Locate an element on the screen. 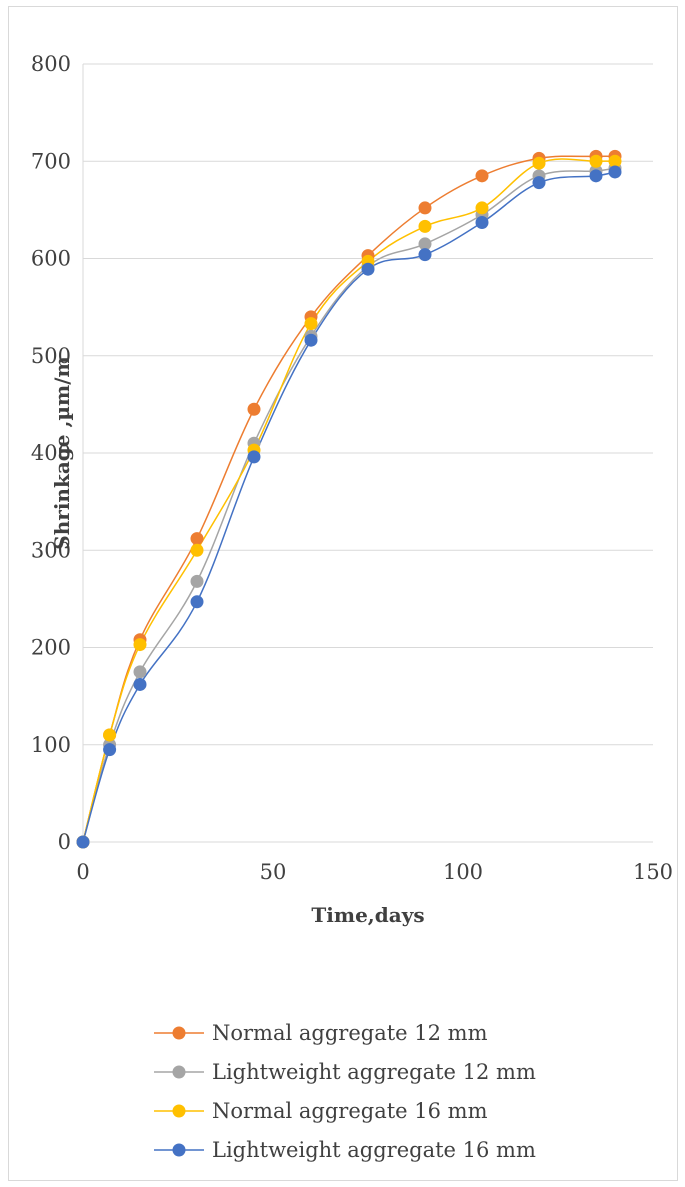 The height and width of the screenshot is (1187, 685). y-tick-label: 500 is located at coordinates (51, 356).